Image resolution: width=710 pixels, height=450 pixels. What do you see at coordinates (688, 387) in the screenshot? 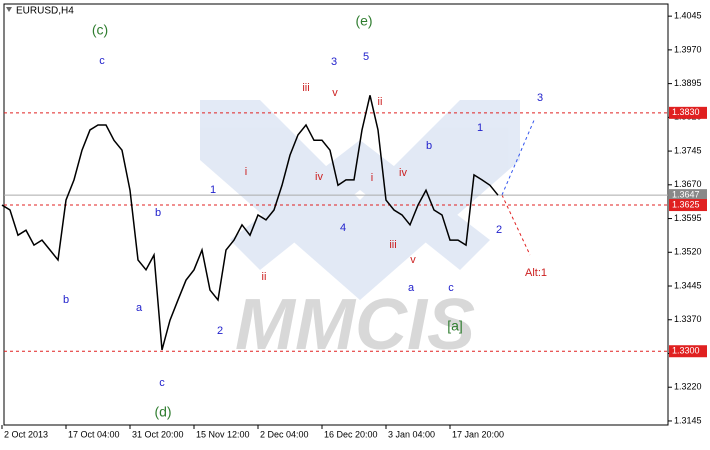
I see `y-tick-label: 1.3220` at bounding box center [688, 387].